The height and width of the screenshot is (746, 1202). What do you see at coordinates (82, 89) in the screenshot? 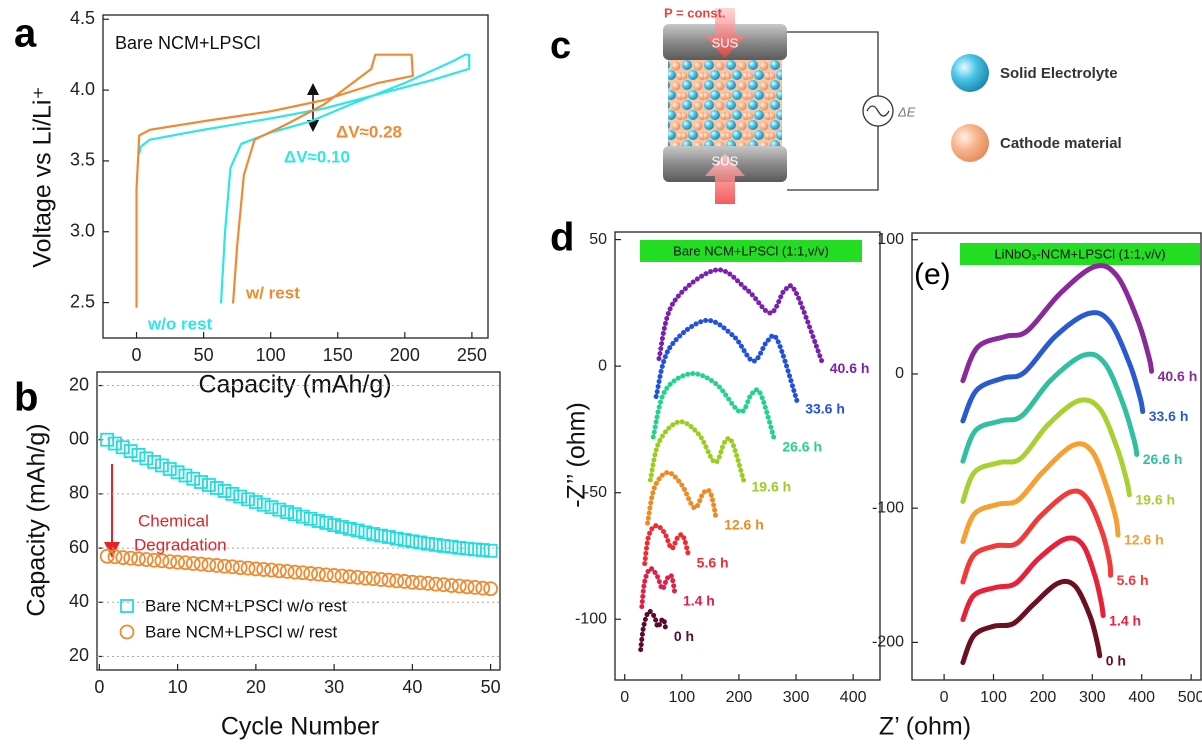
I see `y-tick-label: 4.0` at bounding box center [82, 89].